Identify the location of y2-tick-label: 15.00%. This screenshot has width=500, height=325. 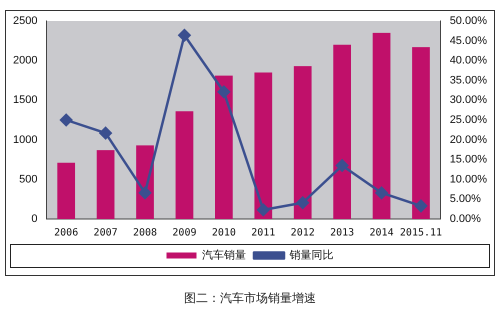
(469, 160).